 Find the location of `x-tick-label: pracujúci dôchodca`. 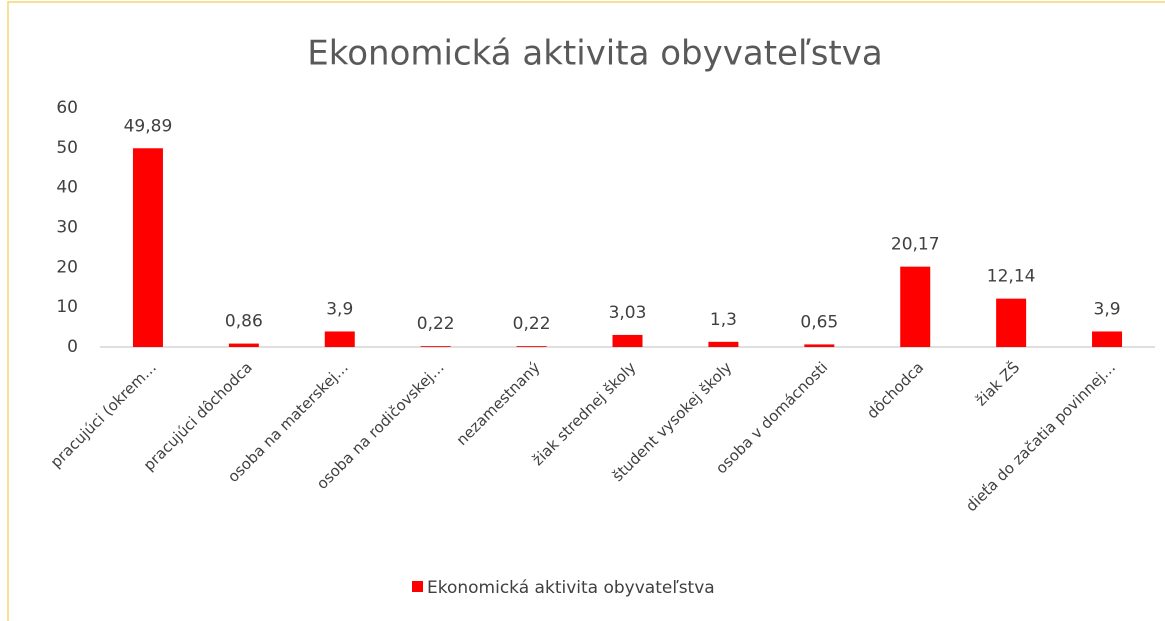

x-tick-label: pracujúci dôchodca is located at coordinates (198, 416).